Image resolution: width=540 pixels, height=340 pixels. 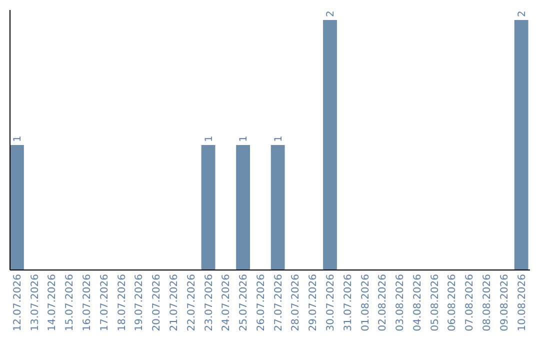 What do you see at coordinates (157, 303) in the screenshot?
I see `x-tick-label: 20.07.2026` at bounding box center [157, 303].